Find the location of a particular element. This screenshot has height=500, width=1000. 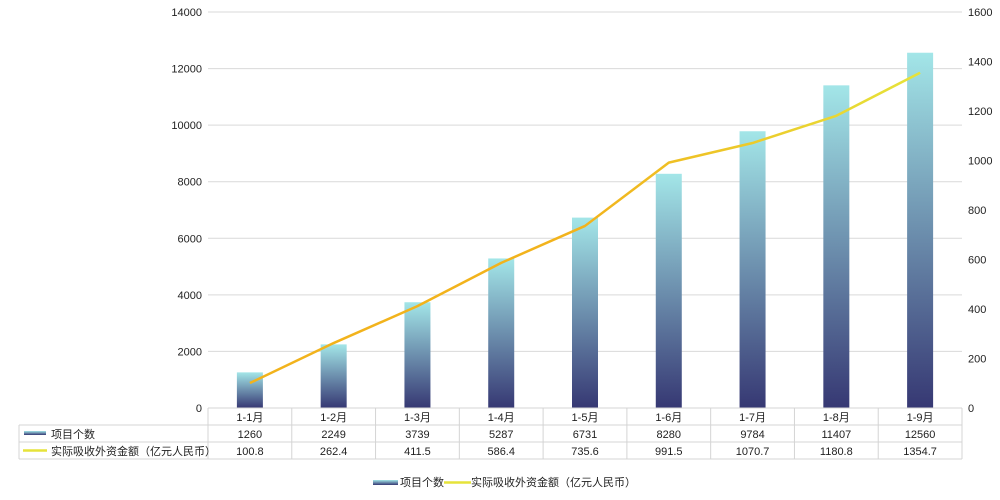

category-label: 1-5月 is located at coordinates (585, 418).